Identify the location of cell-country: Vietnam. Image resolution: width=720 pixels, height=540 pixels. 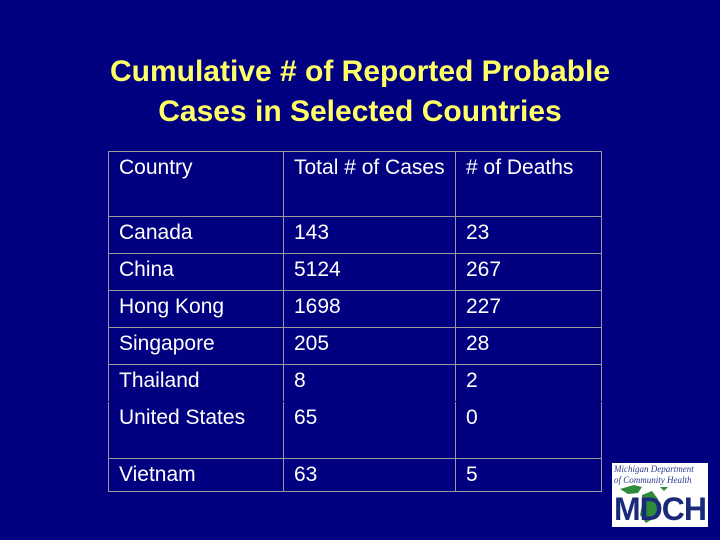
(196, 475).